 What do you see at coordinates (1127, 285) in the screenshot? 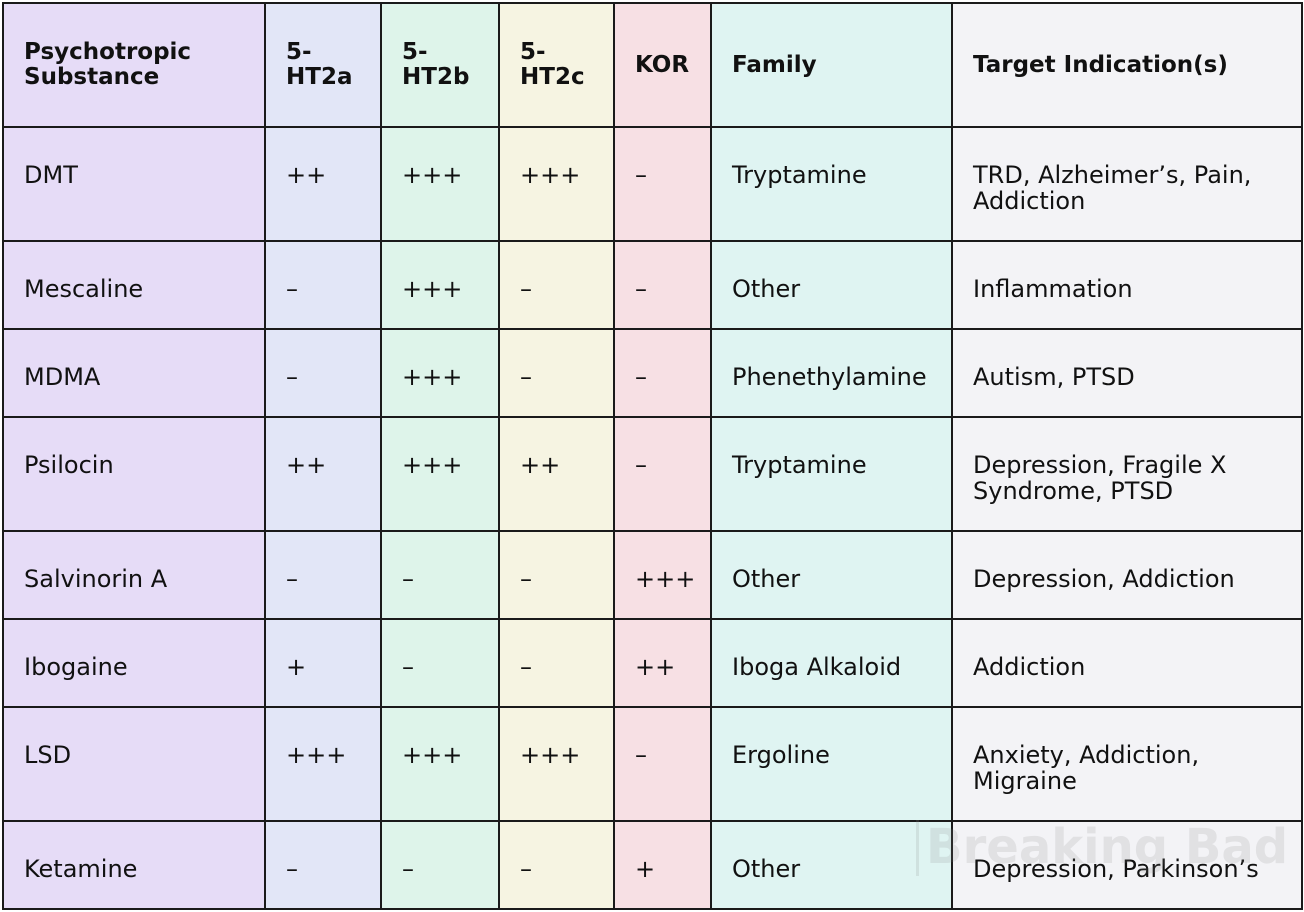
I see `cell-indication: Inflammation` at bounding box center [1127, 285].